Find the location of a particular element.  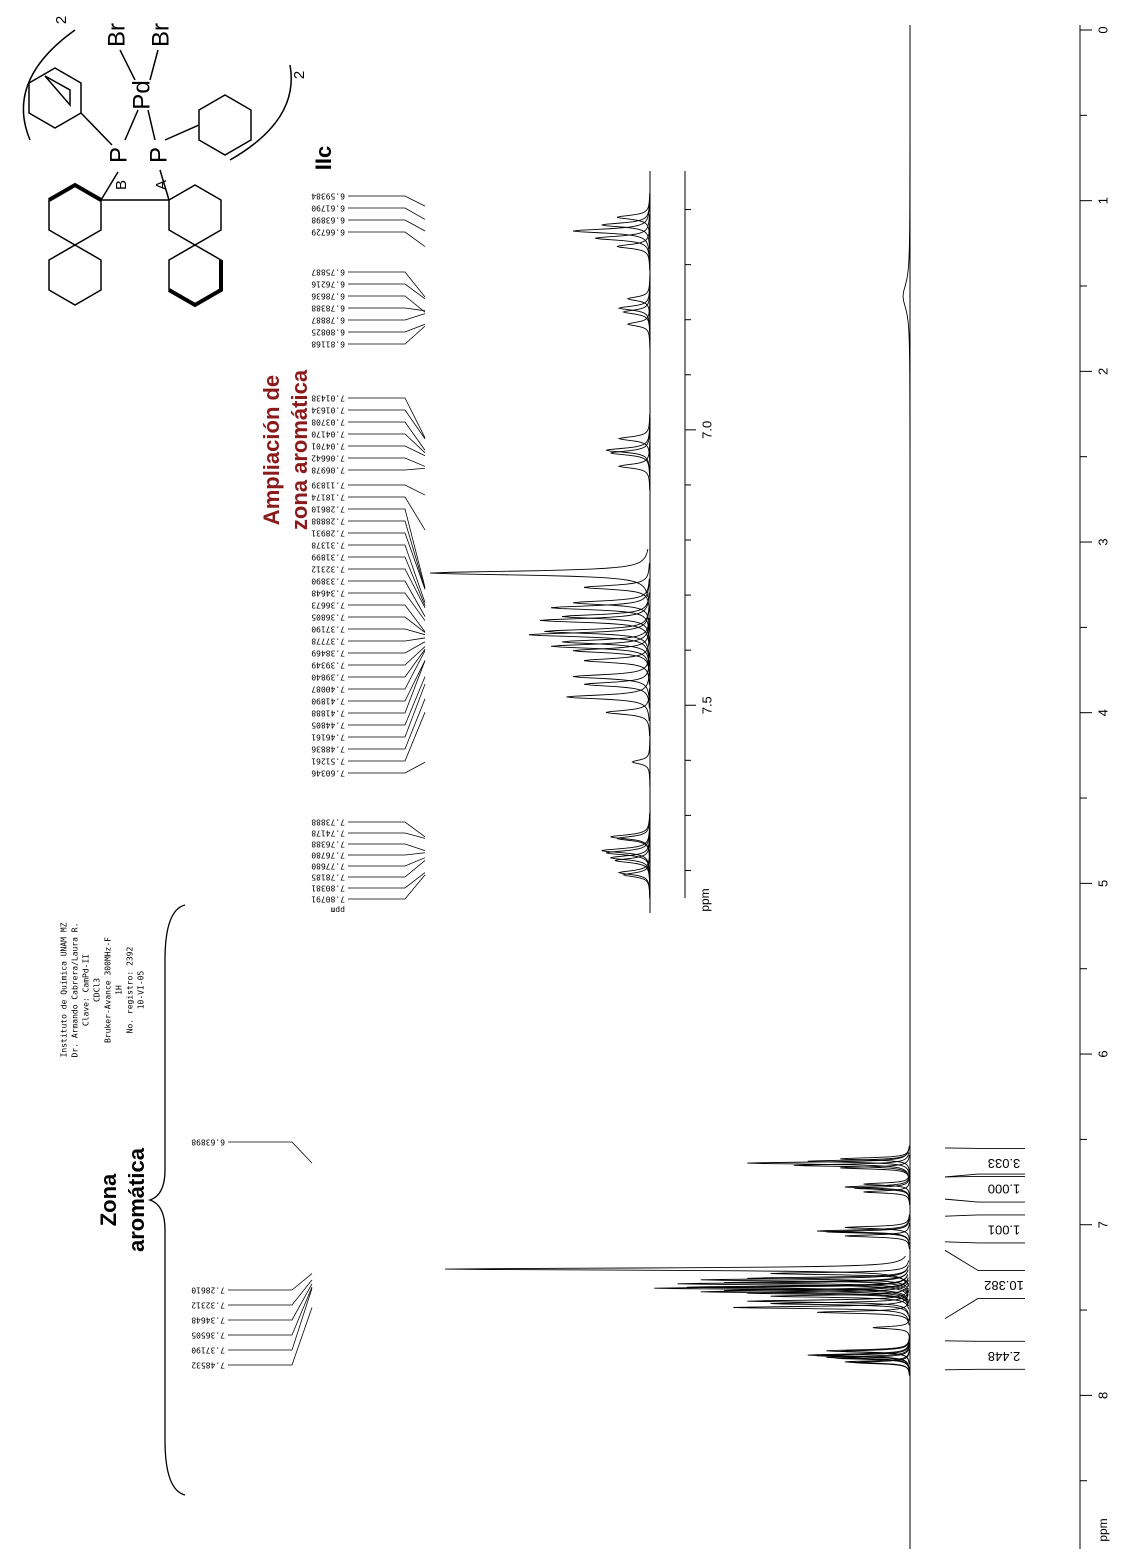

peak-label: 7.80791 is located at coordinates (328, 899).